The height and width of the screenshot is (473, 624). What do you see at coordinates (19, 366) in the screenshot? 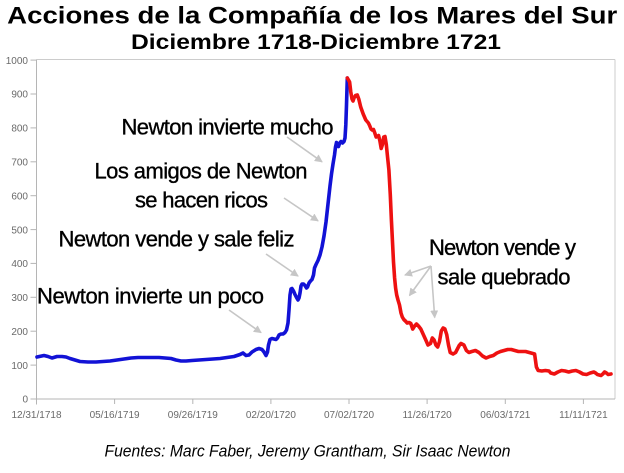
I see `svg-text: 100` at bounding box center [19, 366].